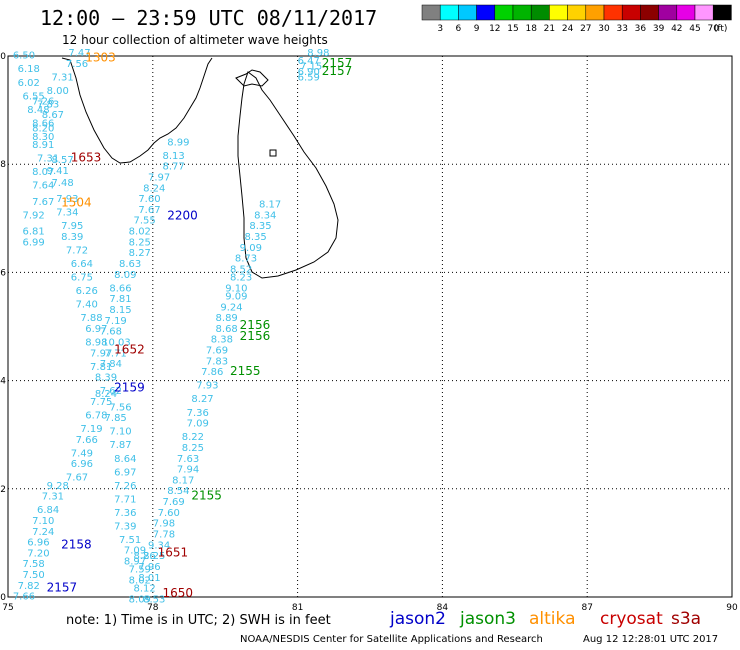  I want to click on pass-time-label: 2157, so click(337, 71).